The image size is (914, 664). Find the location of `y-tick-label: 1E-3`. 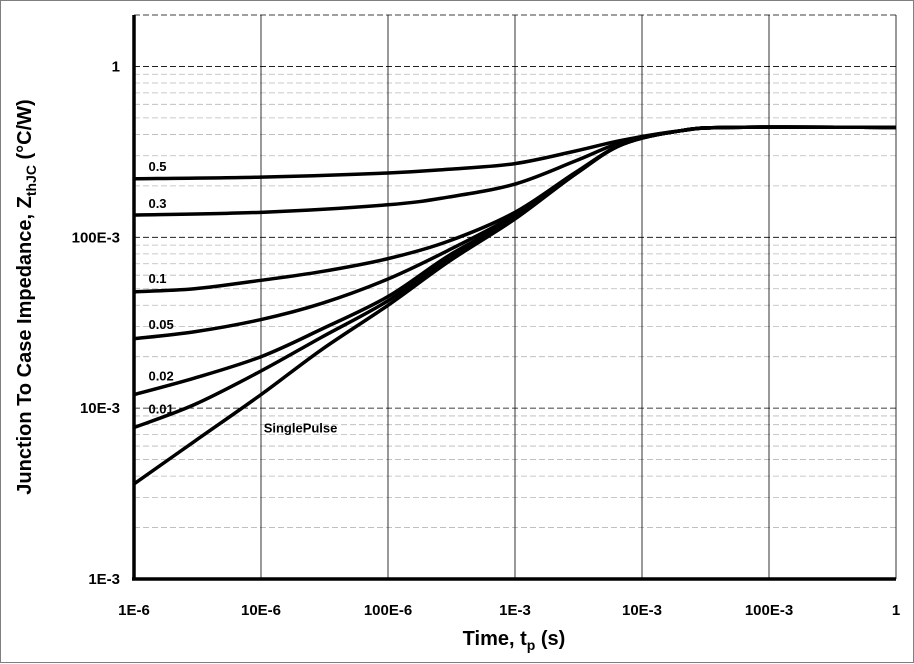

y-tick-label: 1E-3 is located at coordinates (104, 579).